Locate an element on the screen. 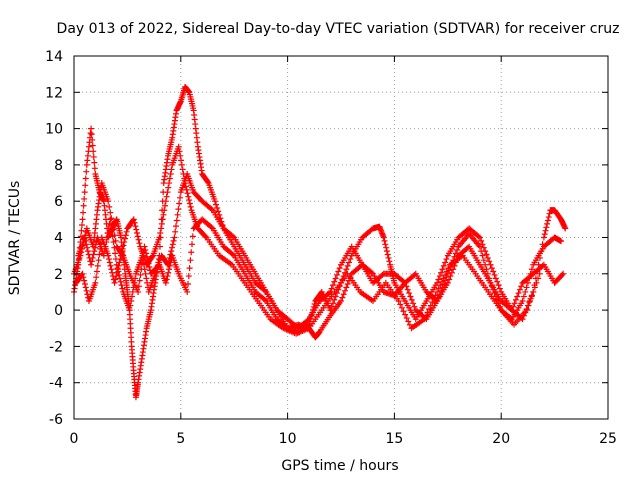 The width and height of the screenshot is (640, 480). x-tick-label: 20 is located at coordinates (501, 439).